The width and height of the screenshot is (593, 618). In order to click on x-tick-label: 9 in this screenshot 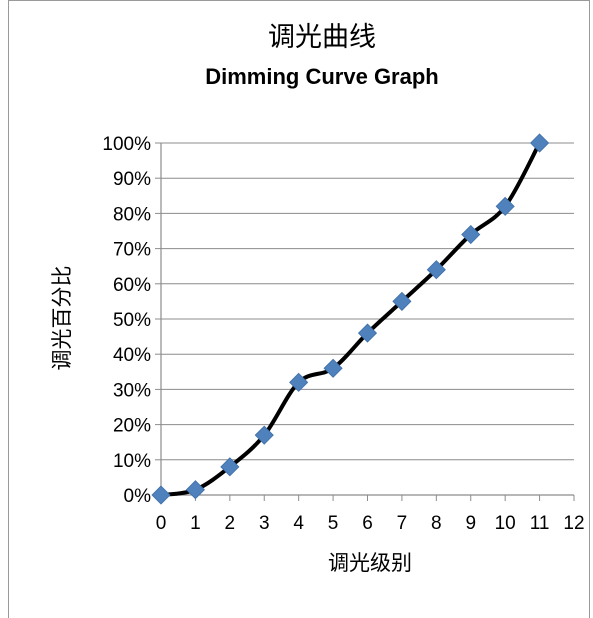, I will do `click(470, 523)`.